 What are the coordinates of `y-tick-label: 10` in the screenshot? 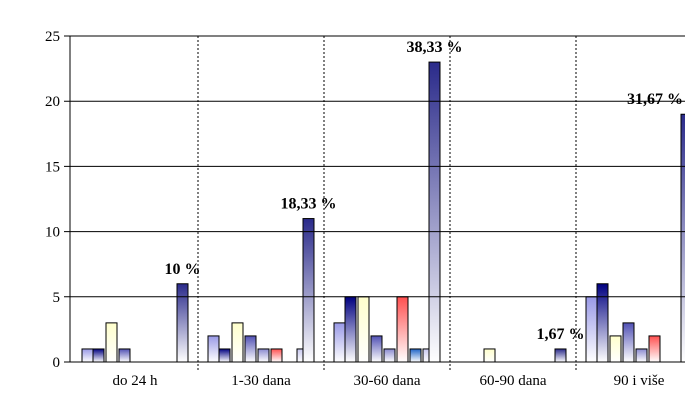 It's located at (52, 233).